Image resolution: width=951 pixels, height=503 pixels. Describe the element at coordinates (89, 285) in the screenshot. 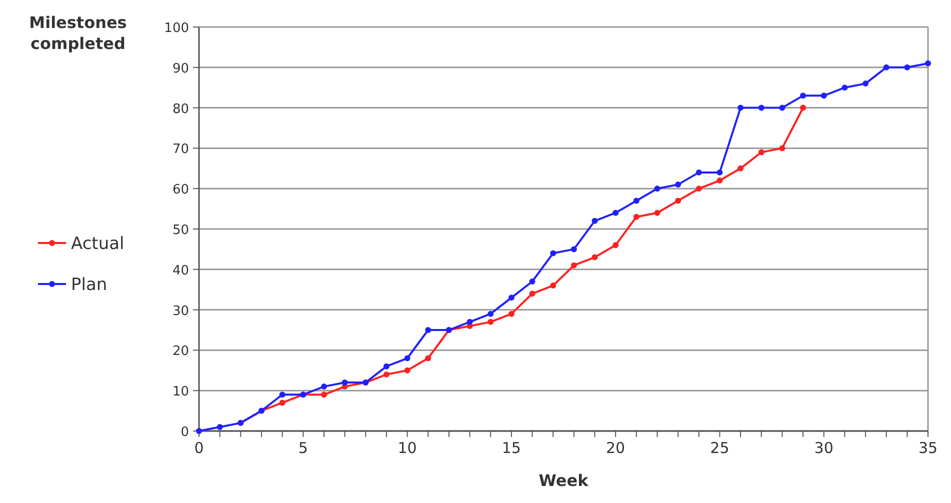

I see `legend-label: Plan` at that location.